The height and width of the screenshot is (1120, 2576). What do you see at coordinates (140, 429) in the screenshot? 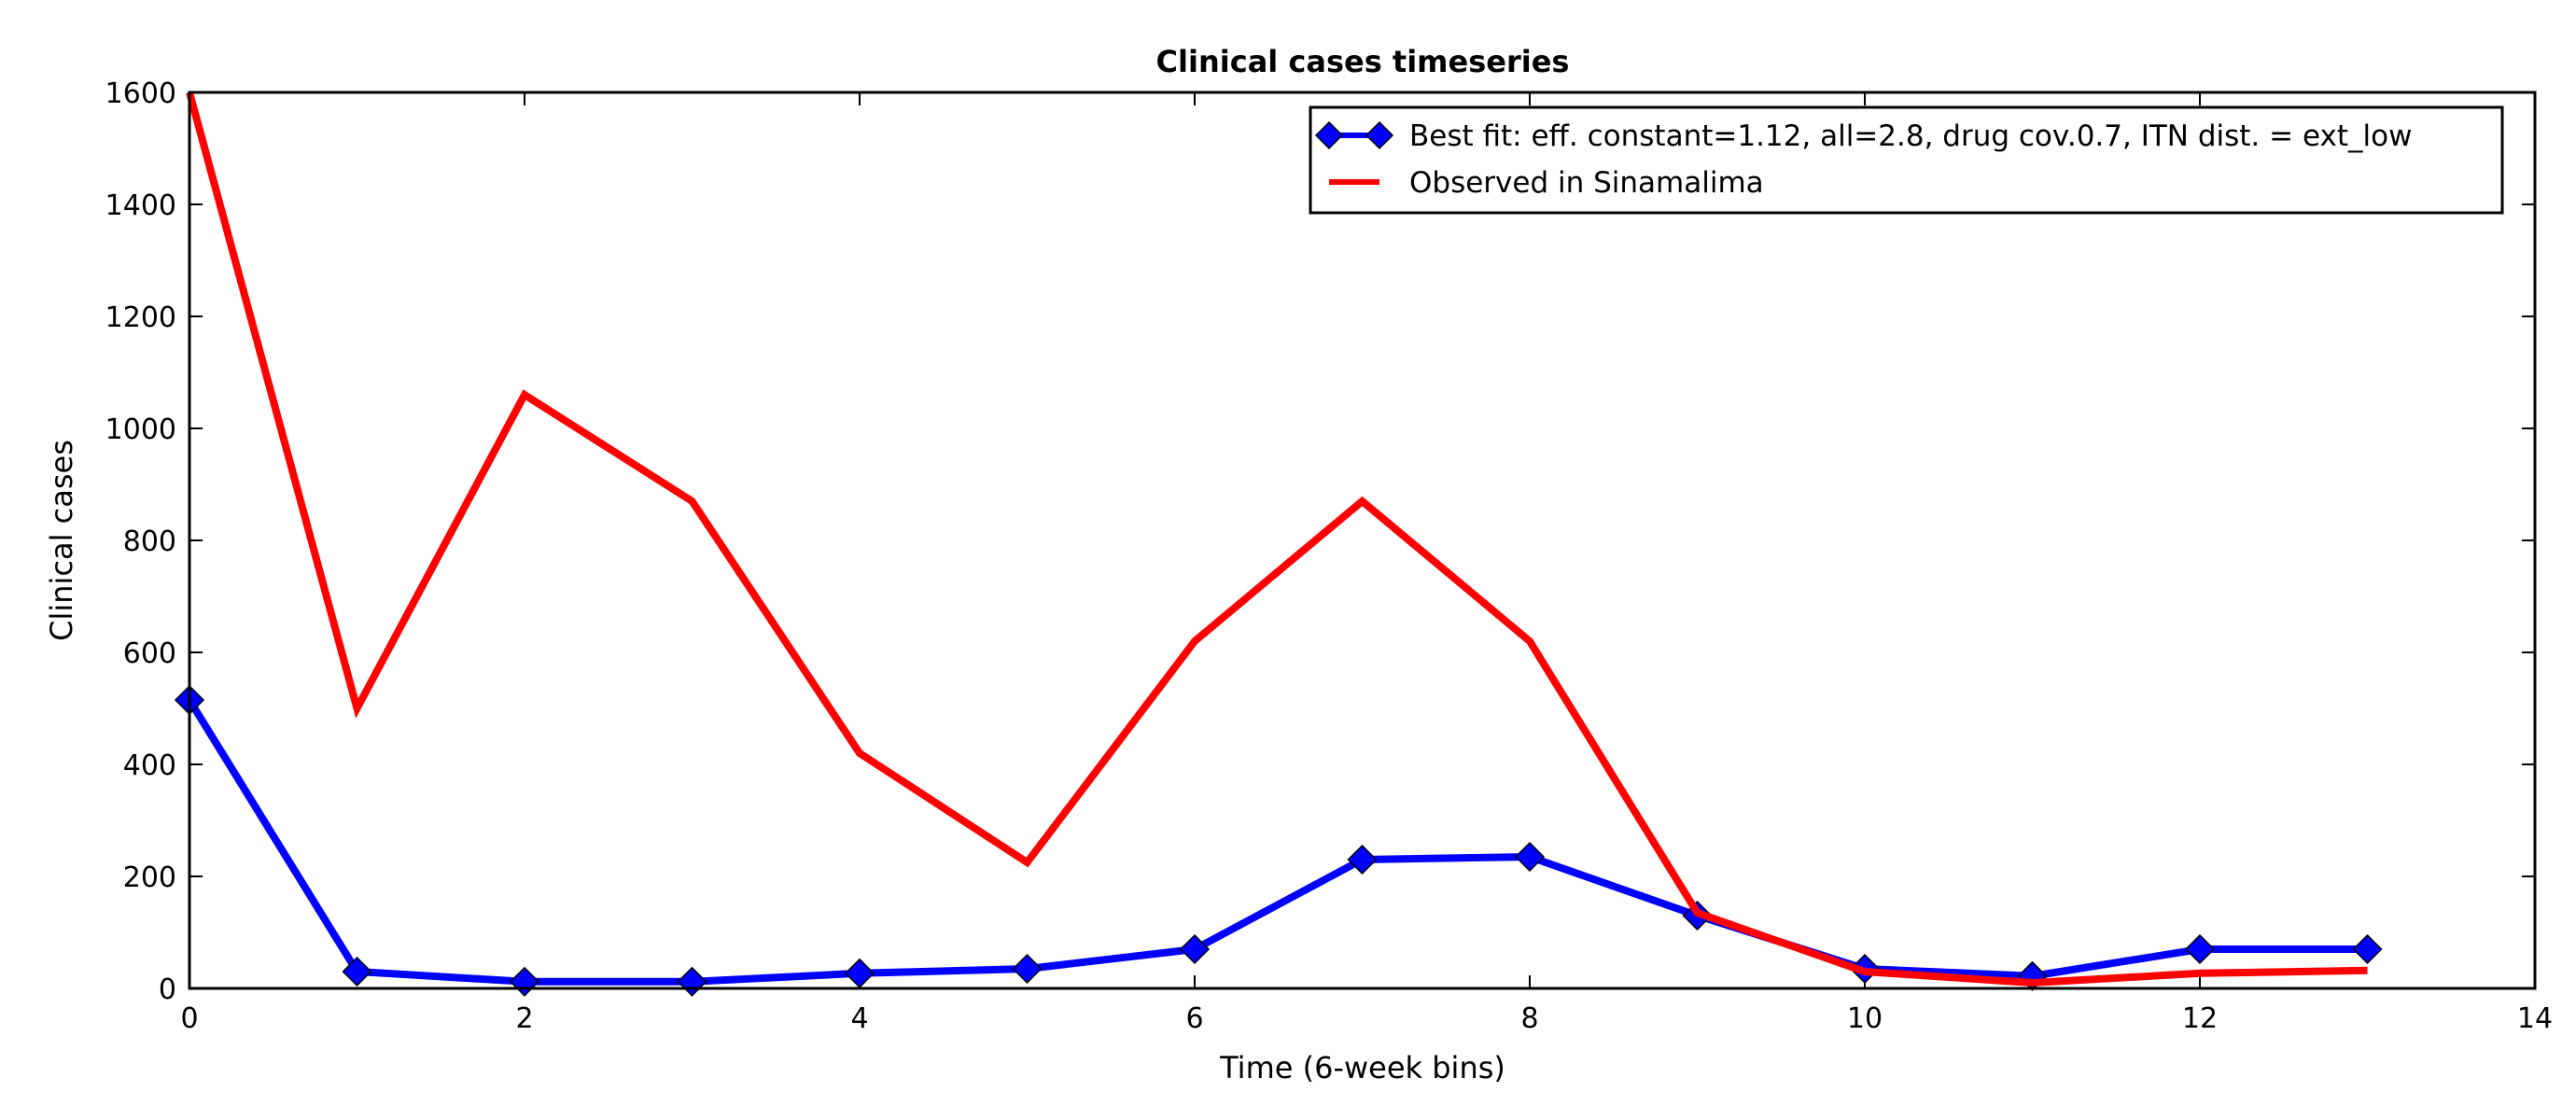
I see `y-tick-label: 1000` at bounding box center [140, 429].